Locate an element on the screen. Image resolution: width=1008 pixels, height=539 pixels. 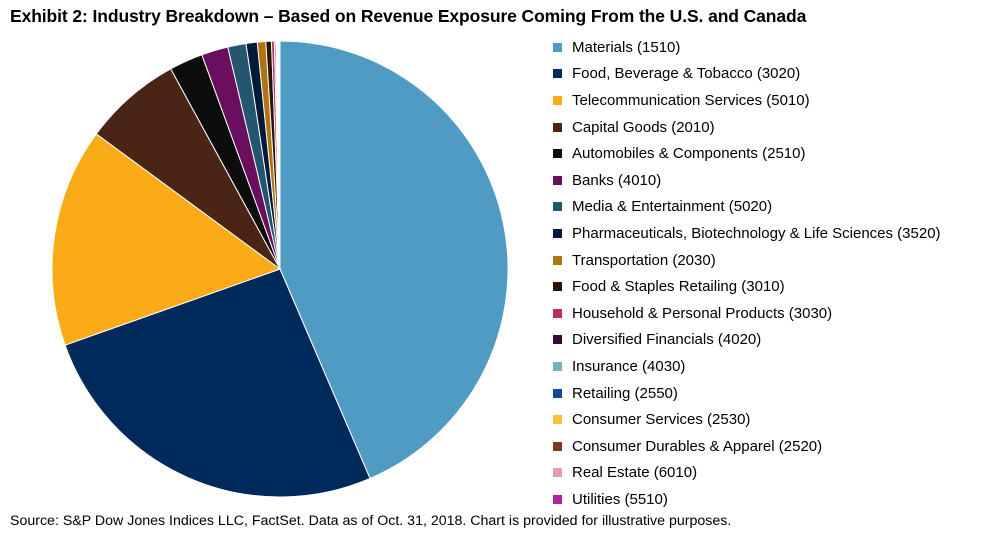
legend-label: Food & Staples Retailing (3010) is located at coordinates (678, 287).